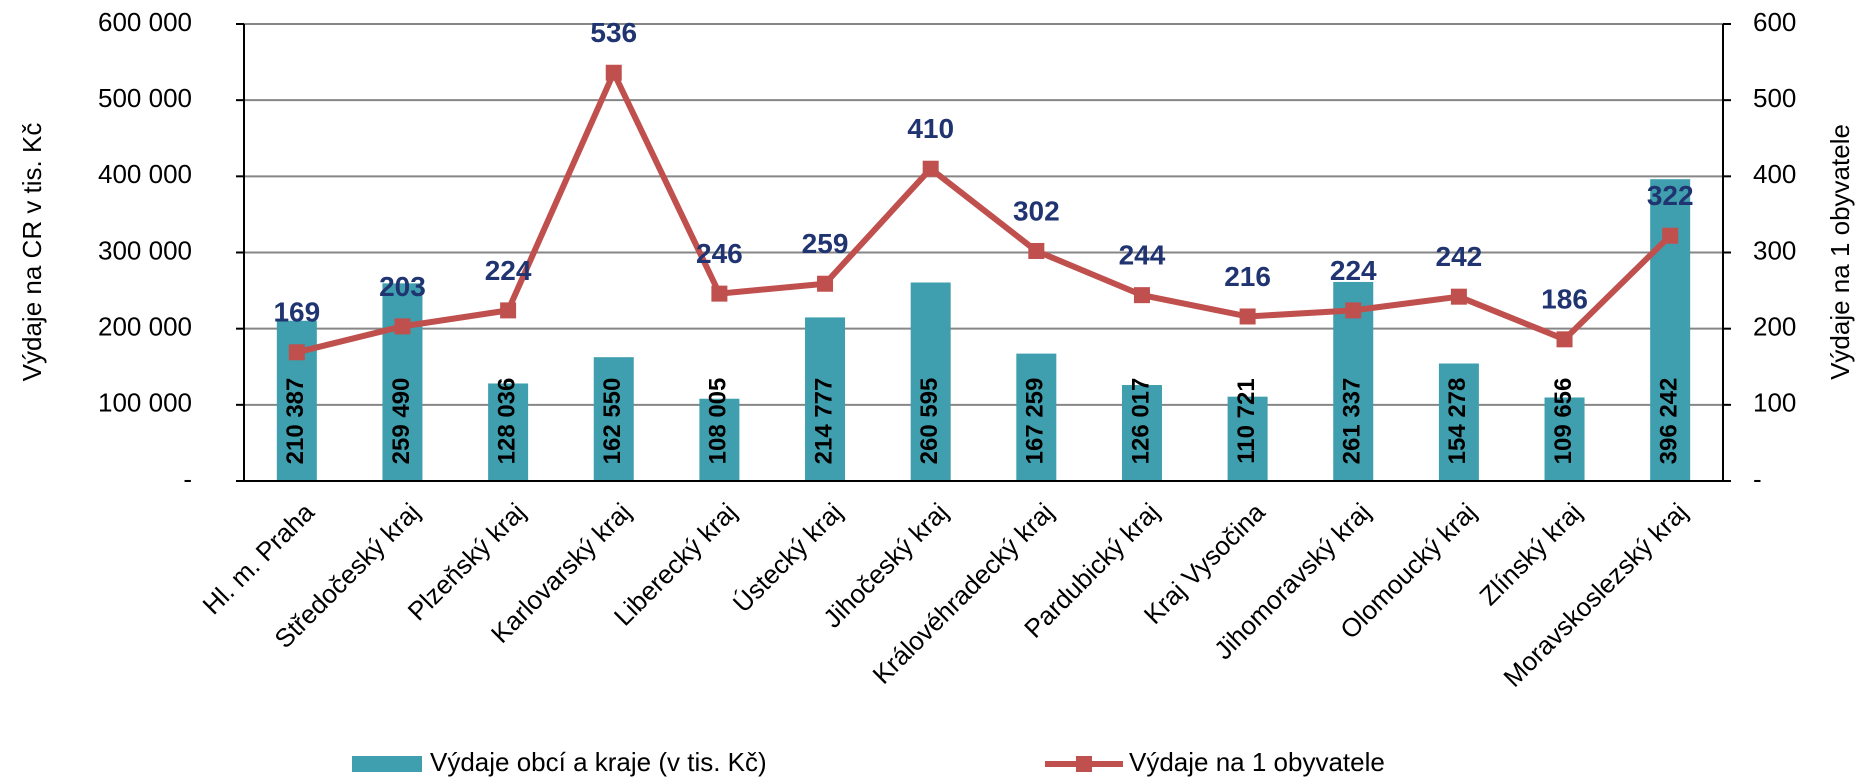  What do you see at coordinates (1669, 421) in the screenshot?
I see `bar-value-label: 396 242` at bounding box center [1669, 421].